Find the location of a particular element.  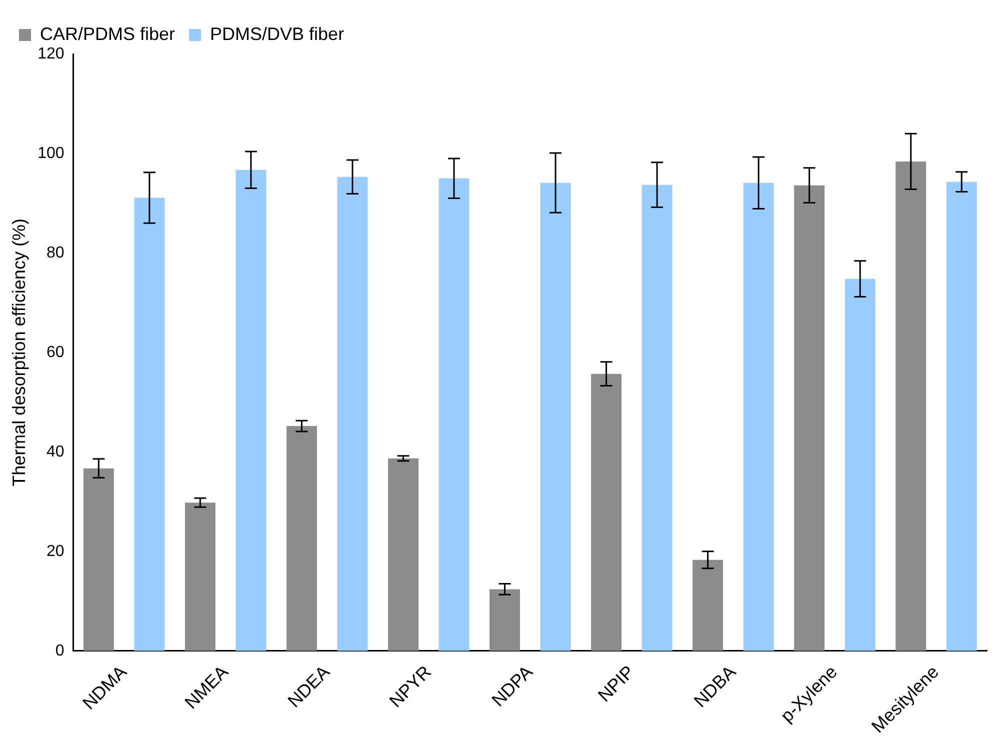

legend-label: CAR/PDMS fiber is located at coordinates (108, 34).